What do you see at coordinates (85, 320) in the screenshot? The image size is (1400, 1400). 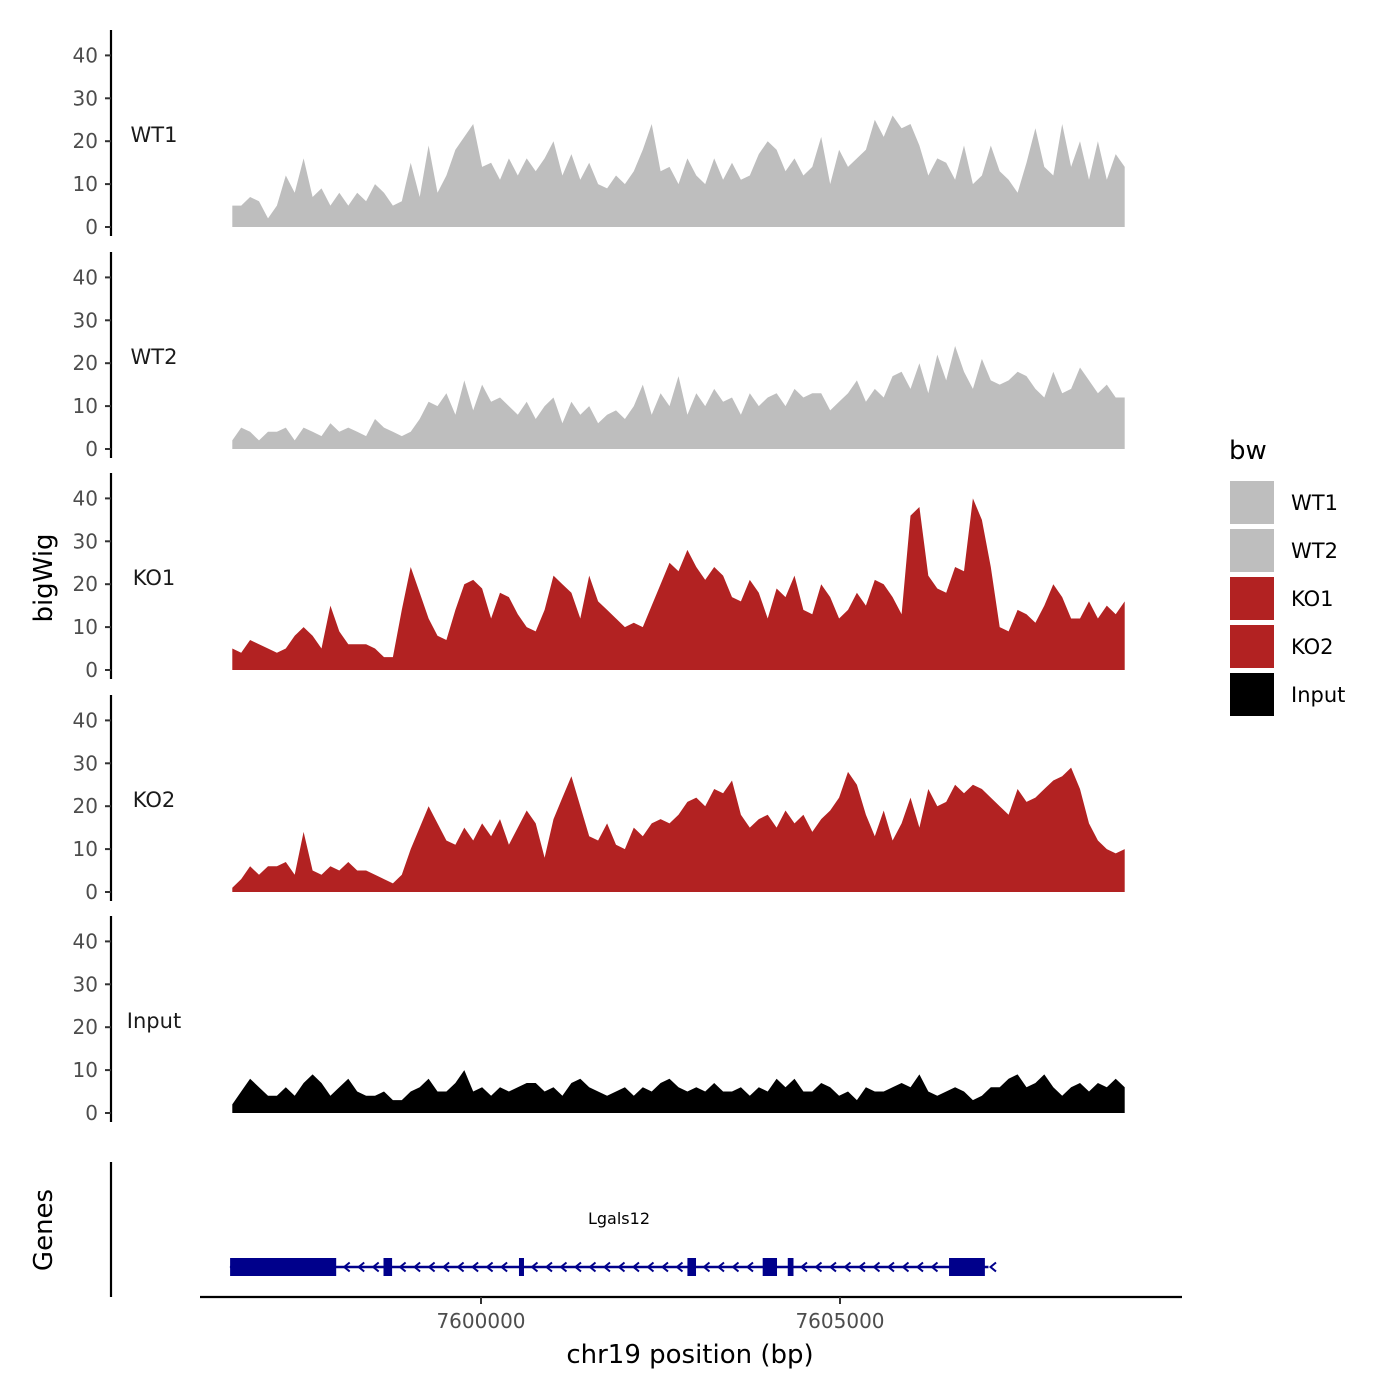 I see `track-wt2-y-tick-label-30: 30` at bounding box center [85, 320].